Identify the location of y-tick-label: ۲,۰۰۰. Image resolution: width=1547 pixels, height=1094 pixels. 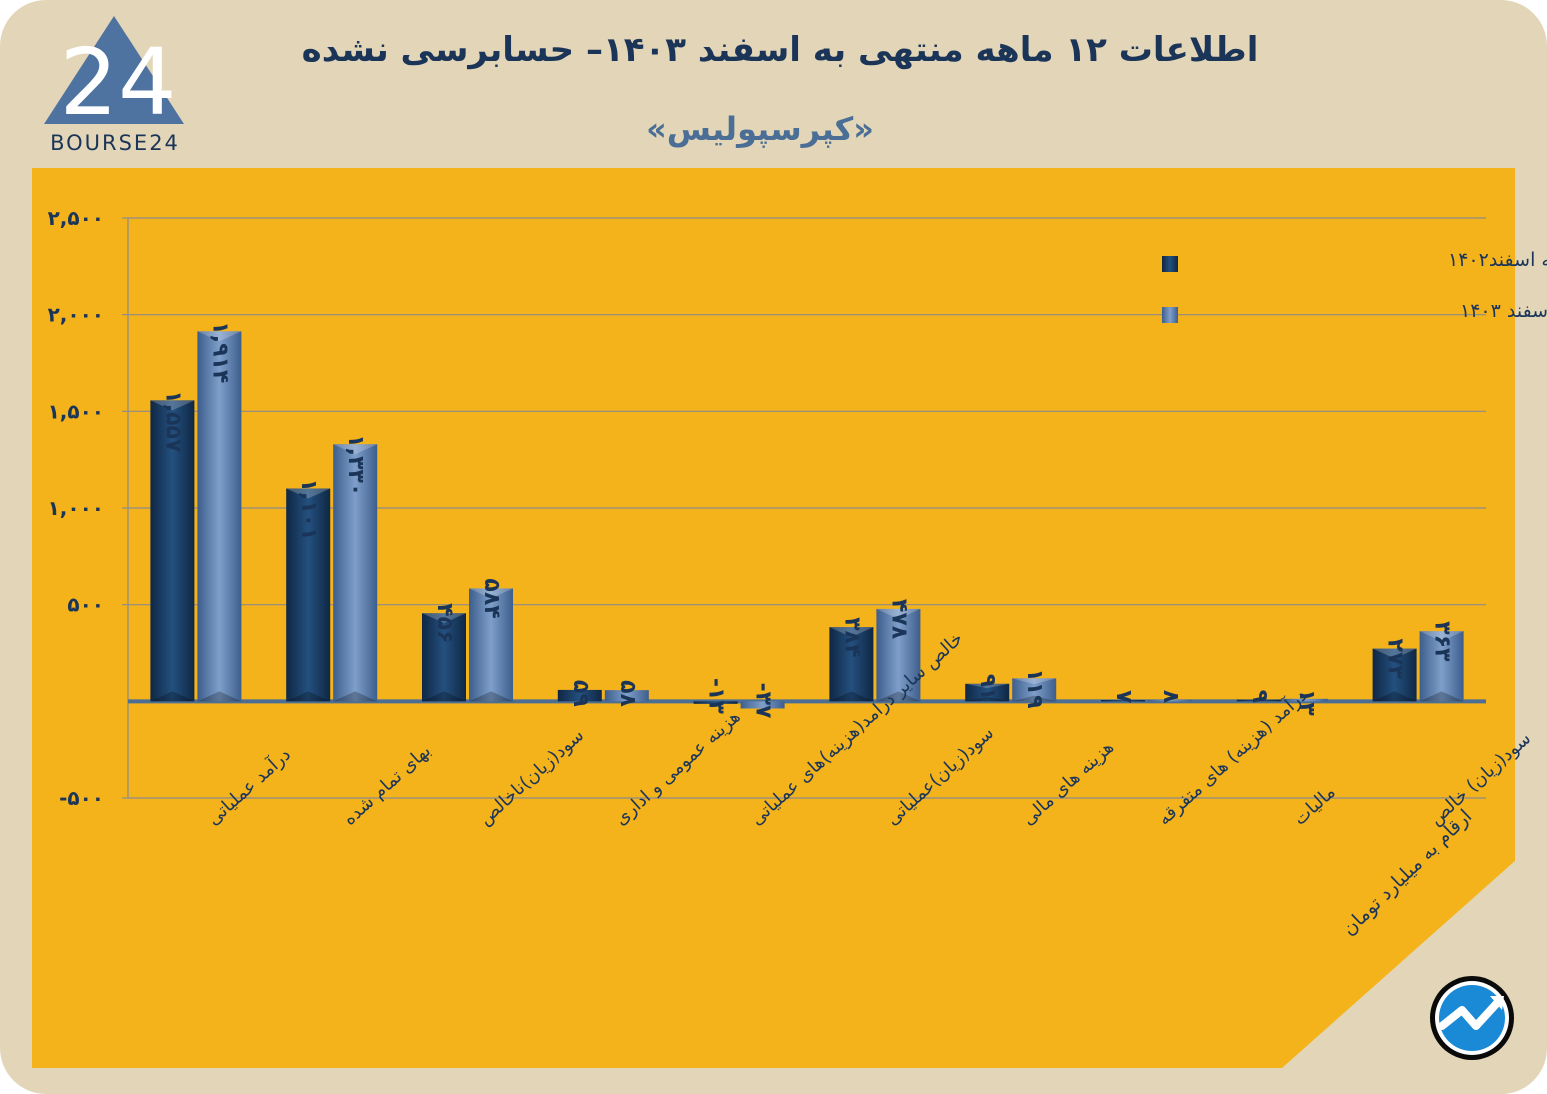
(76, 315).